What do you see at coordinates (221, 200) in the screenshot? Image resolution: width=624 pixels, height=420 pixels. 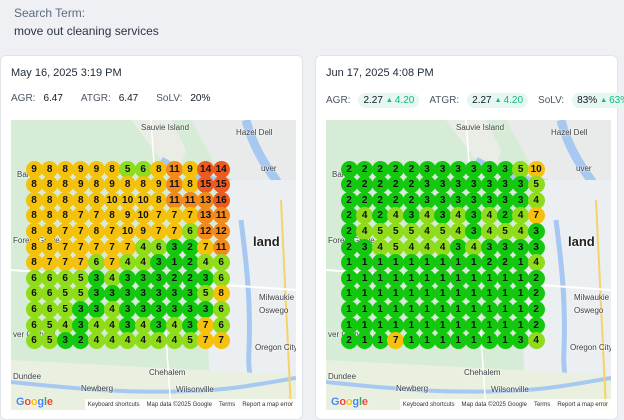 I see `rank-dot: 16` at bounding box center [221, 200].